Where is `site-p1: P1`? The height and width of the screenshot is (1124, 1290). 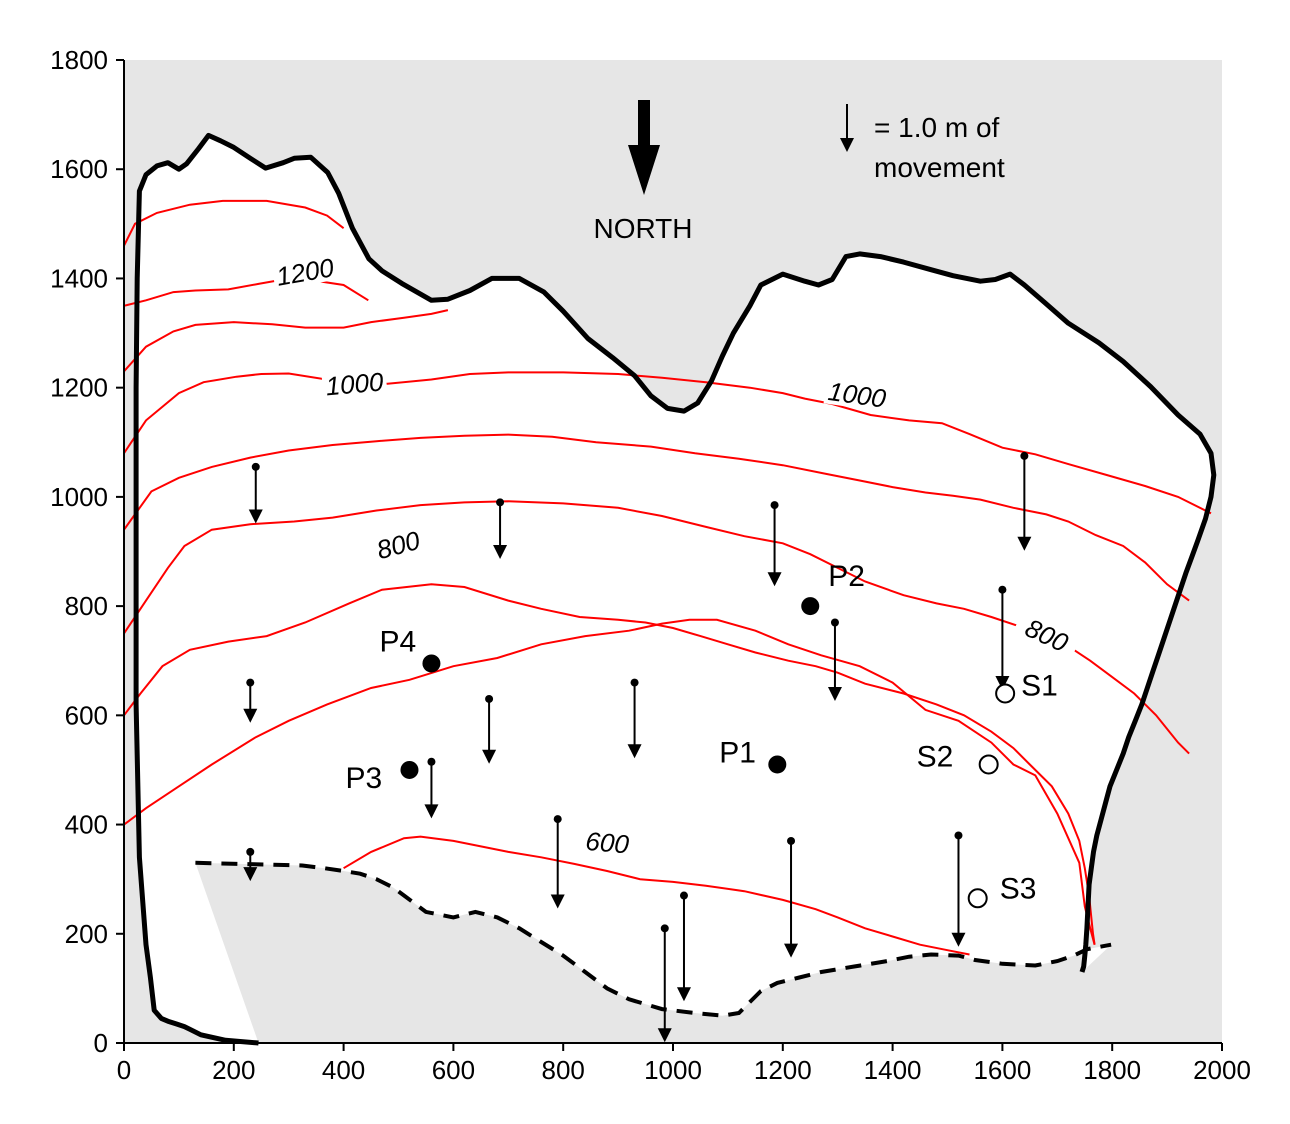
site-p1: P1 is located at coordinates (753, 755).